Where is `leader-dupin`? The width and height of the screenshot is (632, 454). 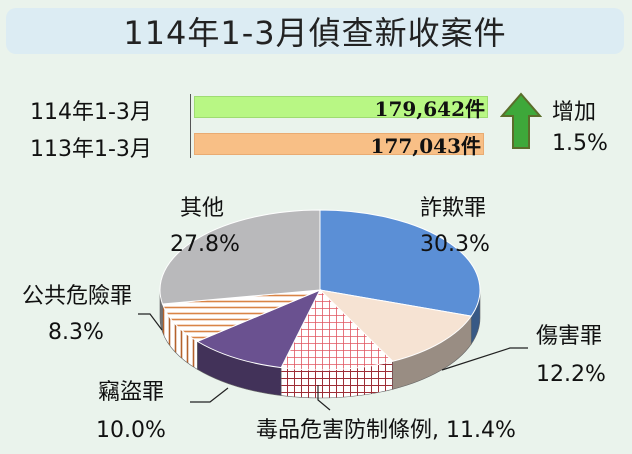 leader-dupin is located at coordinates (324, 398).